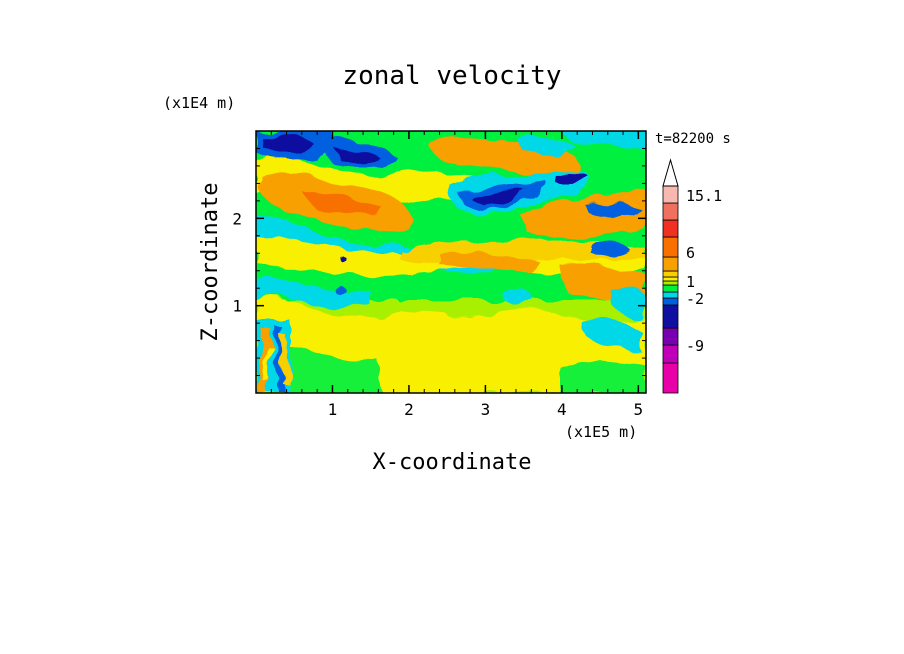 This screenshot has height=654, width=904. Describe the element at coordinates (695, 346) in the screenshot. I see `colorbar-label: -9` at that location.